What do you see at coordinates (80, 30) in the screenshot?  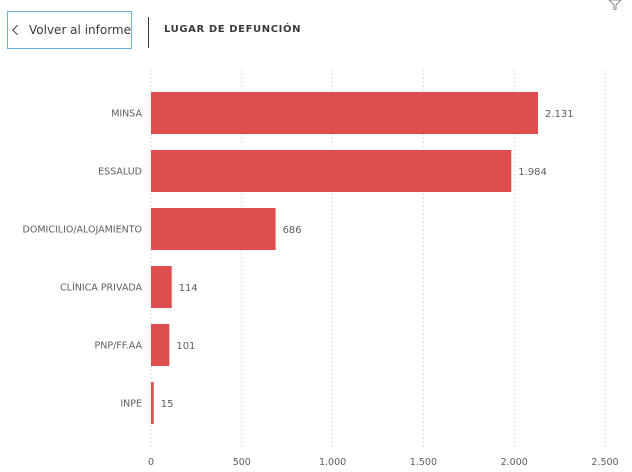 I see `back-button-label: Volver al informe` at bounding box center [80, 30].